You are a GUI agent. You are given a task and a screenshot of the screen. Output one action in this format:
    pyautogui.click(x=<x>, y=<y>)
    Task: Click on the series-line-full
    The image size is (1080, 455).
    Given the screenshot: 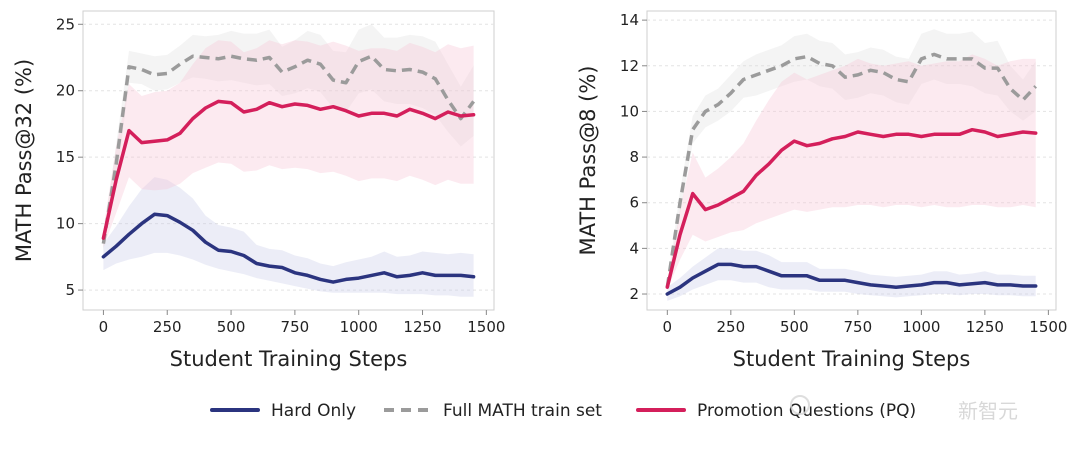 What is the action you would take?
    pyautogui.click(x=288, y=149)
    